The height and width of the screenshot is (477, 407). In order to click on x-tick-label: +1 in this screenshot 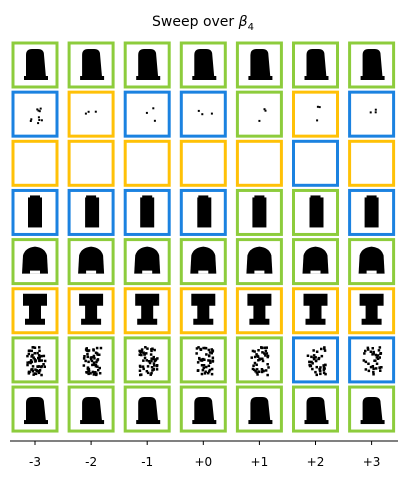, I will do `click(260, 462)`.